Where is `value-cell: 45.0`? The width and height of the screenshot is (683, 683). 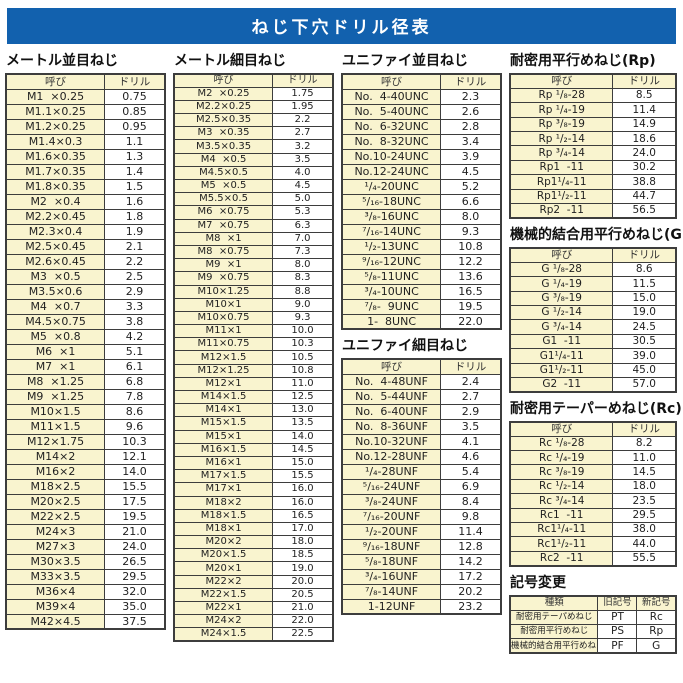 value-cell: 45.0 is located at coordinates (644, 370).